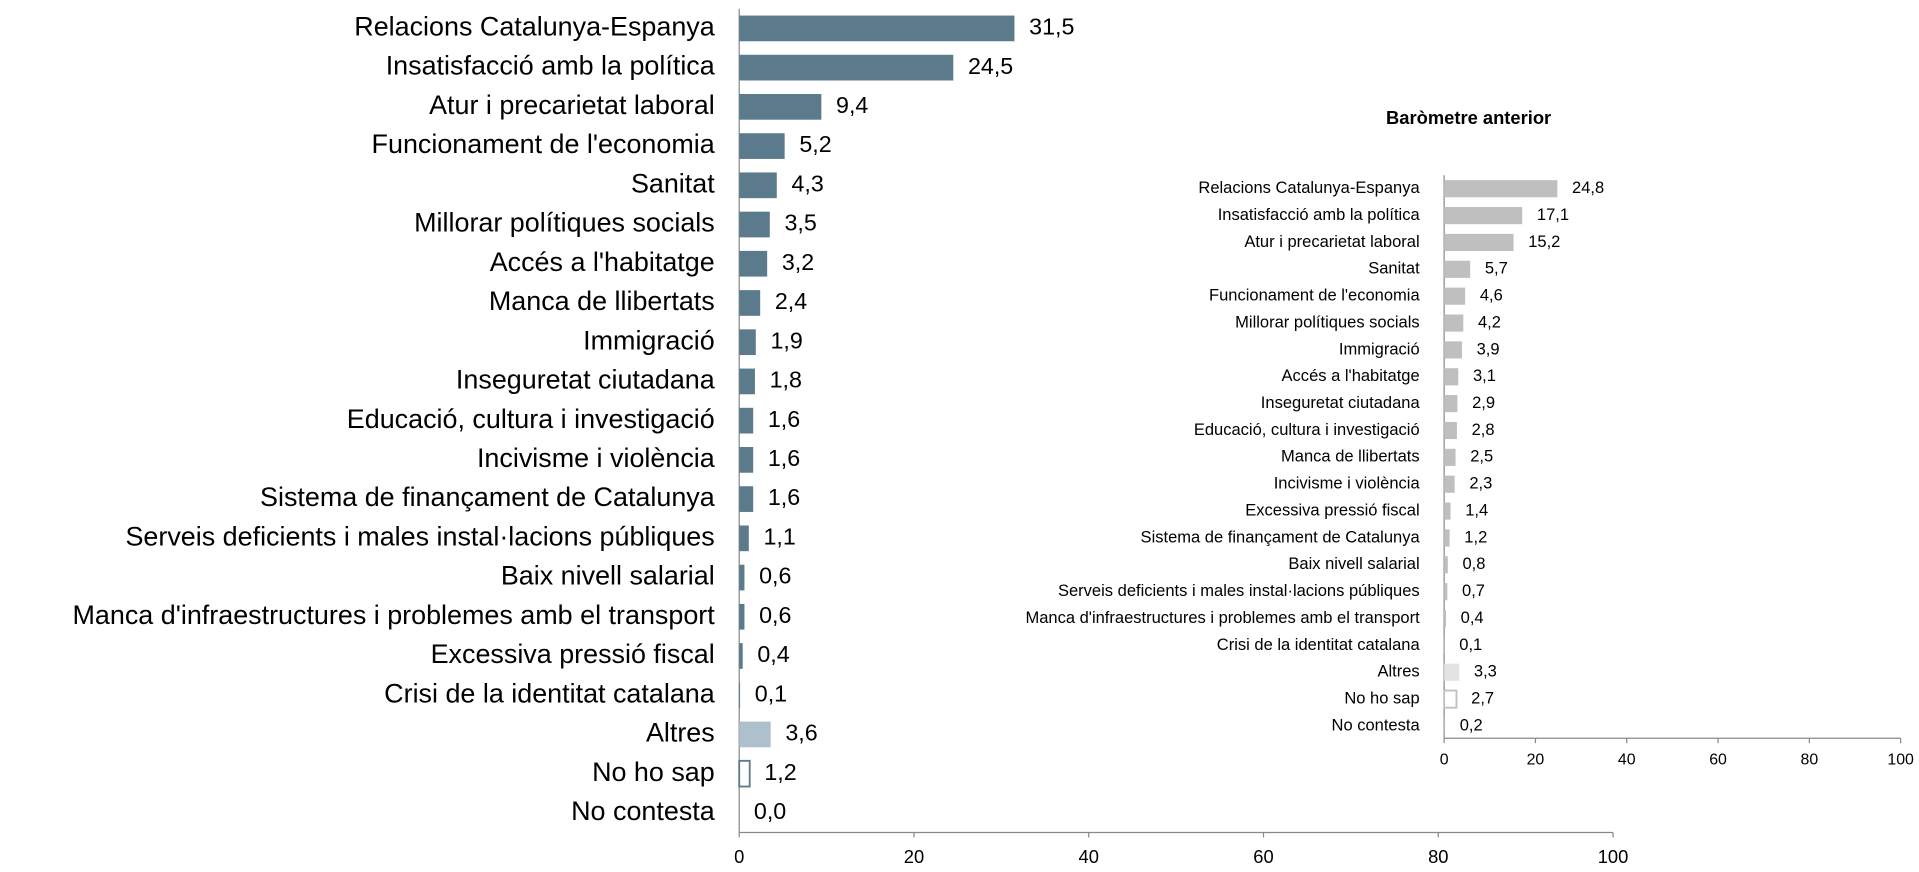 The height and width of the screenshot is (872, 1919). I want to click on value-label: 31,5, so click(1051, 27).